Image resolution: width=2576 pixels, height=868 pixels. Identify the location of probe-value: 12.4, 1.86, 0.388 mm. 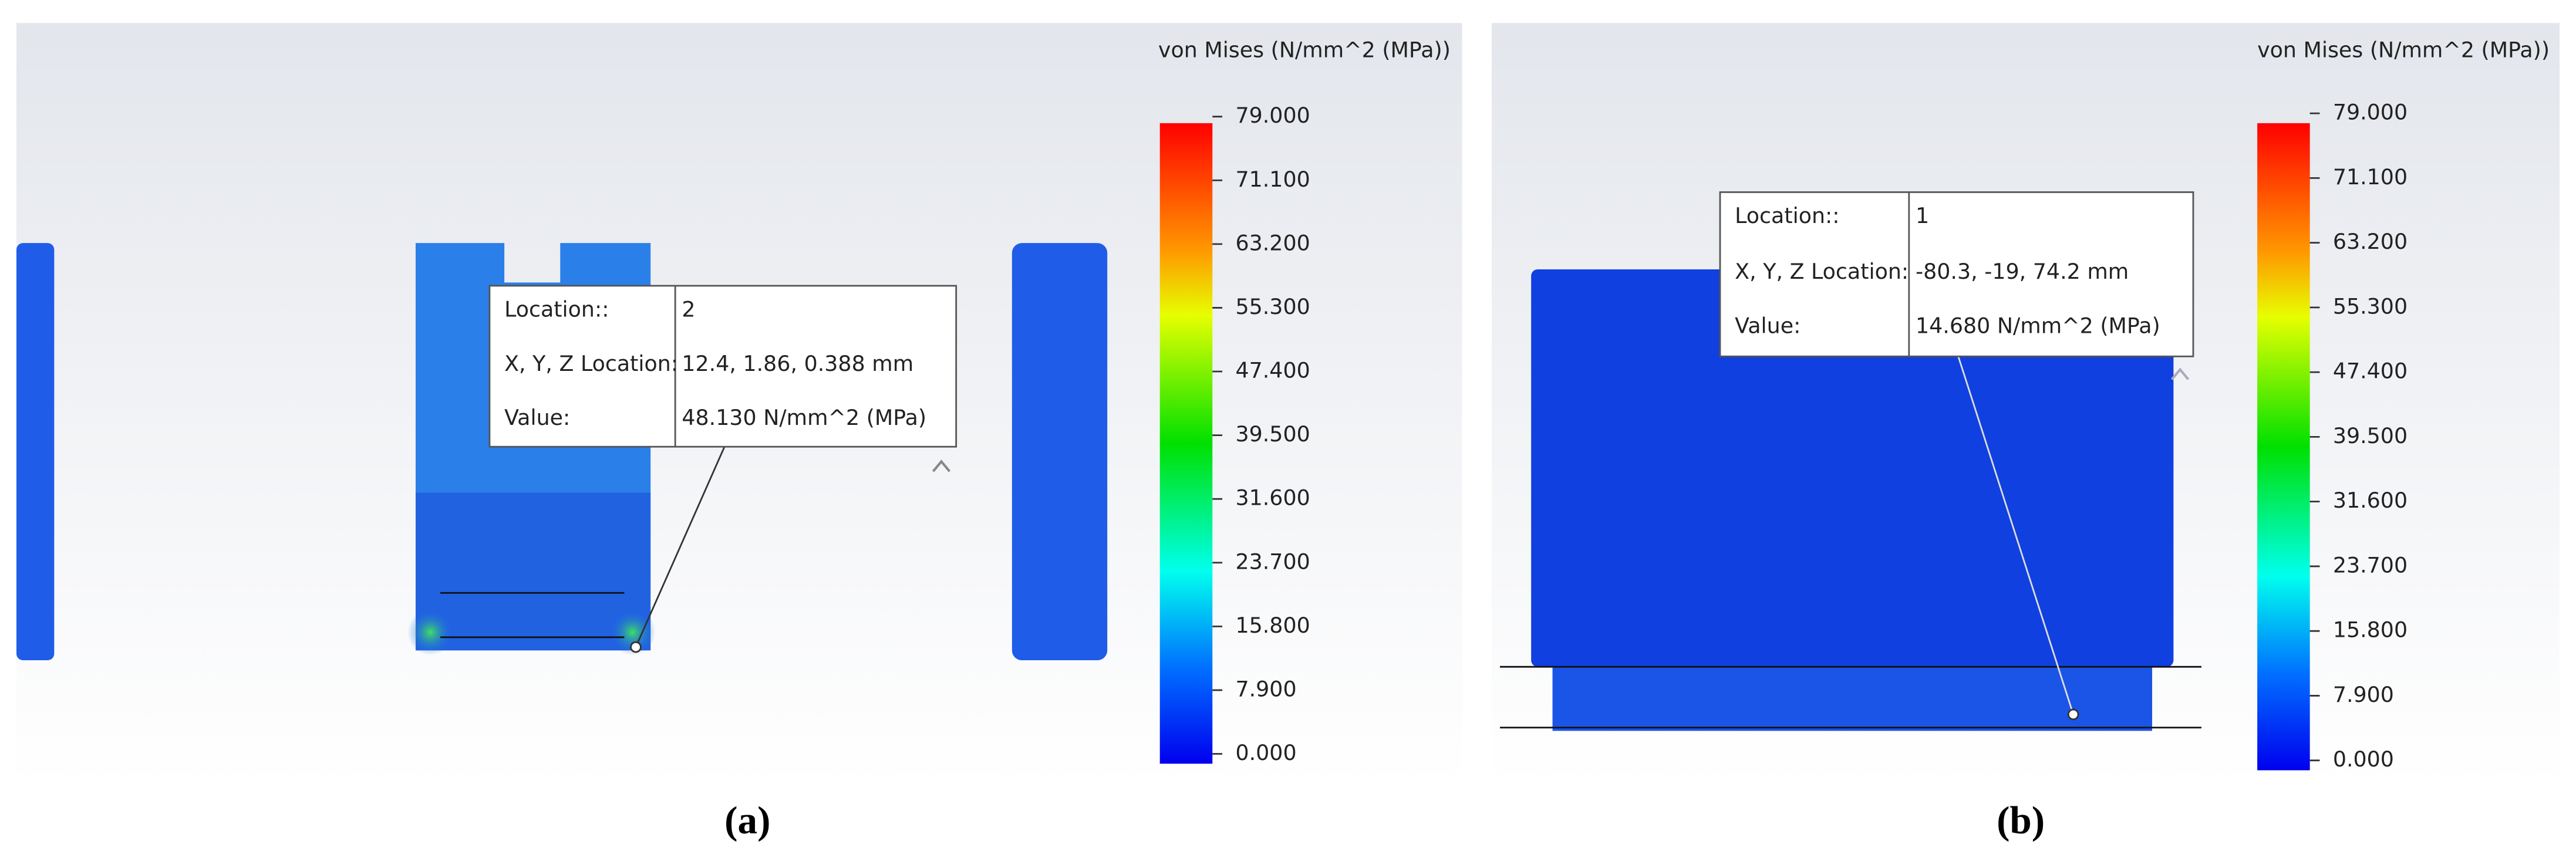
(797, 363).